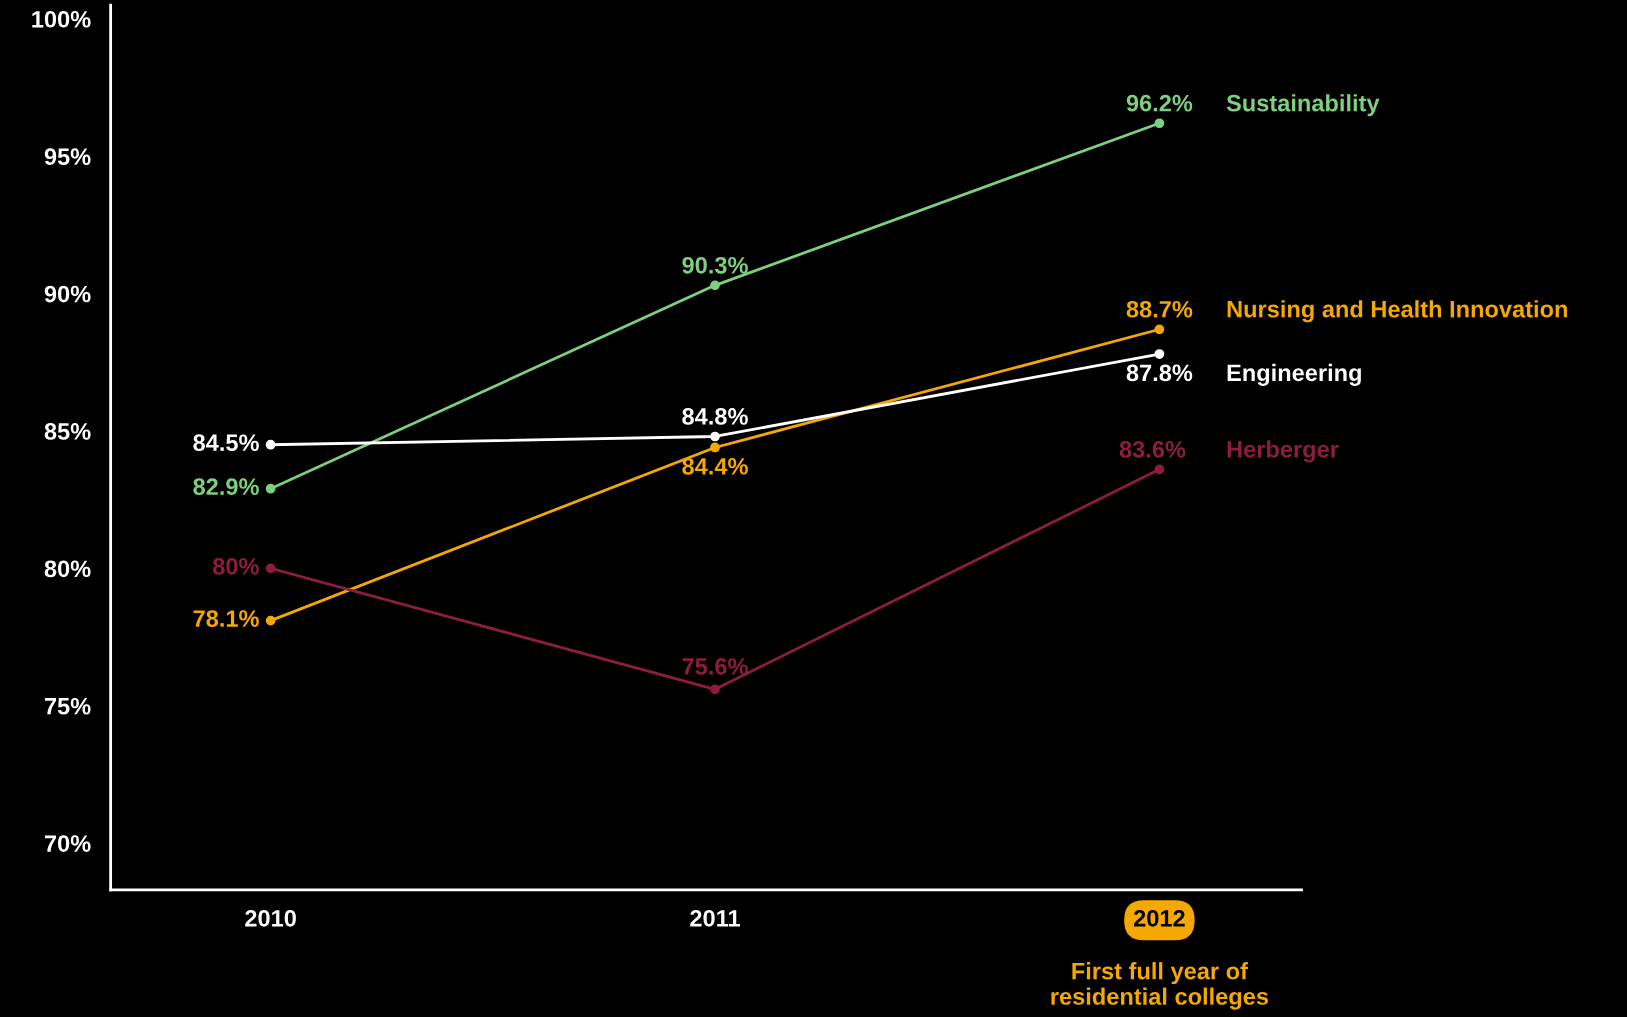 This screenshot has width=1627, height=1017. What do you see at coordinates (1303, 105) in the screenshot?
I see `text: Sustainability` at bounding box center [1303, 105].